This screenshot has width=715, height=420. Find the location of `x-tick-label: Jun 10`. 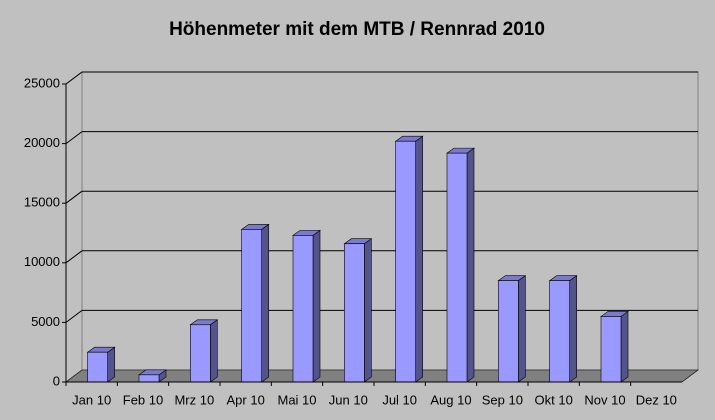

x-tick-label: Jun 10 is located at coordinates (348, 399).